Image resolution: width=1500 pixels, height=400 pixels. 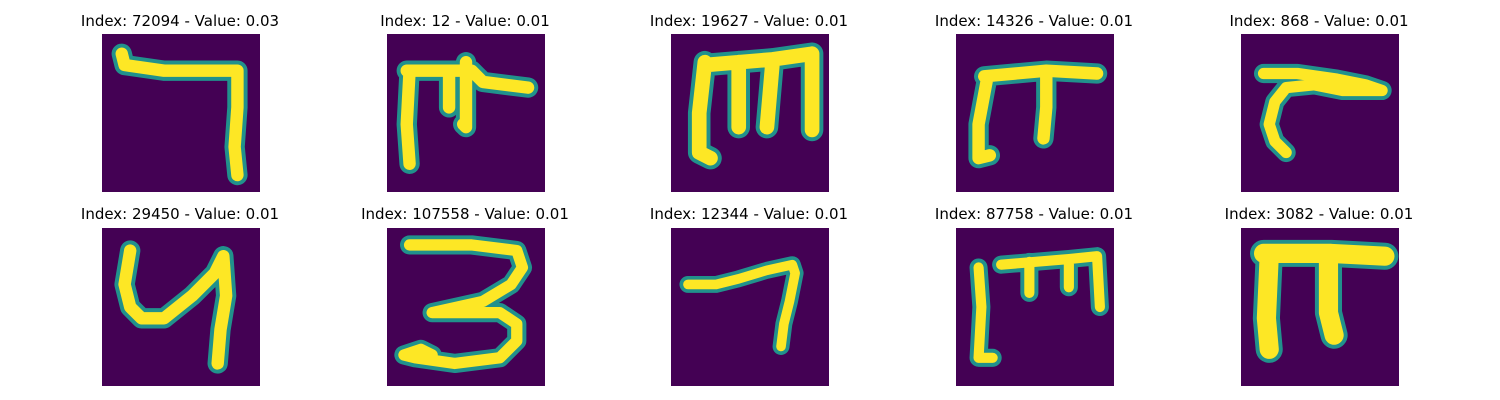 I want to click on panel-title-2: Index: 12 - Value: 0.01, so click(x=465, y=21).